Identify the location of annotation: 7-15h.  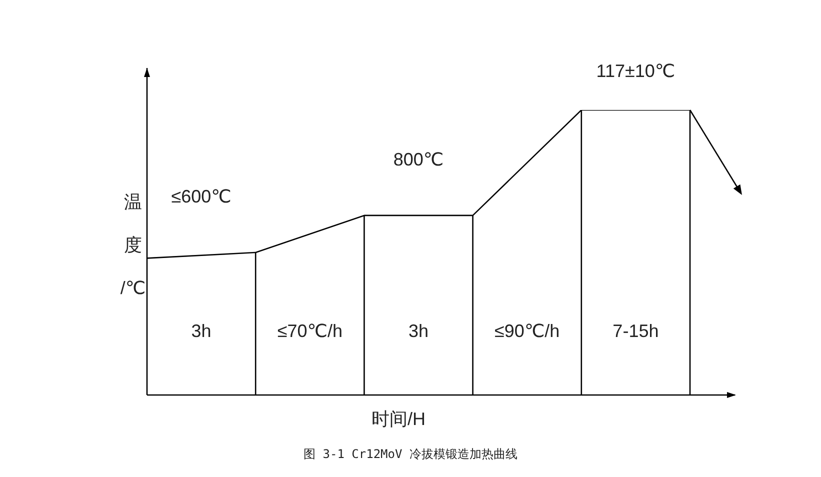
(635, 330).